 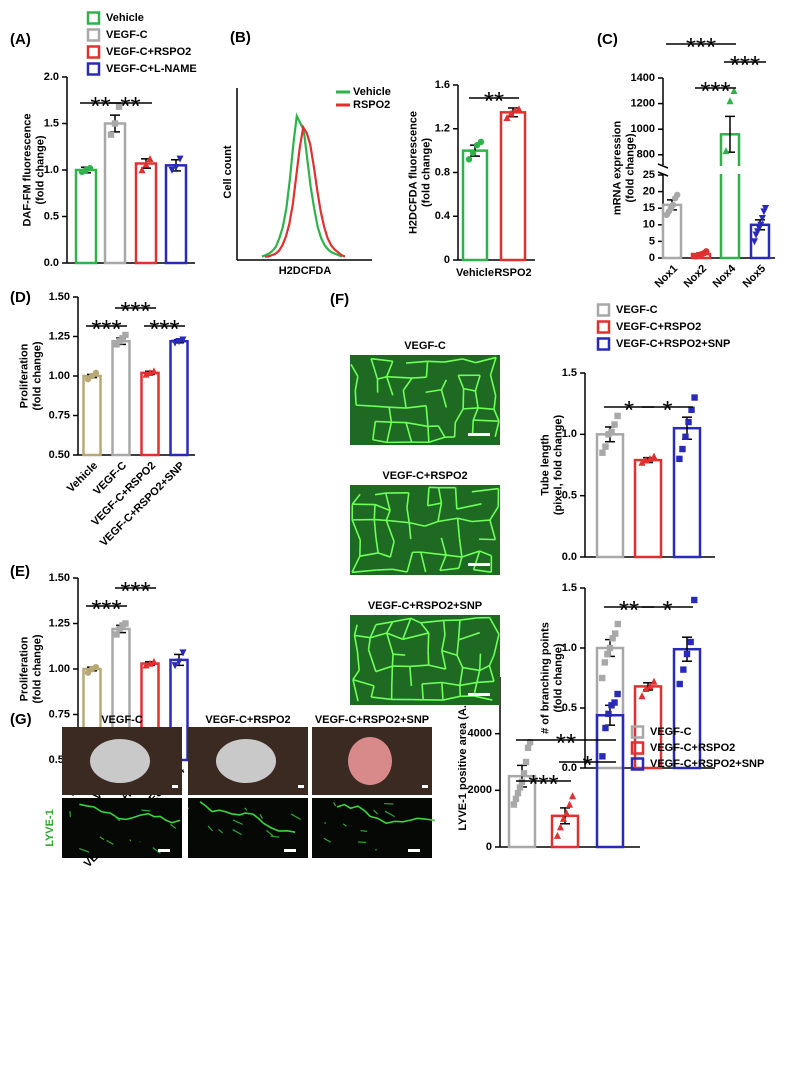 I want to click on stain-label: LYVE-1, so click(x=50, y=828).